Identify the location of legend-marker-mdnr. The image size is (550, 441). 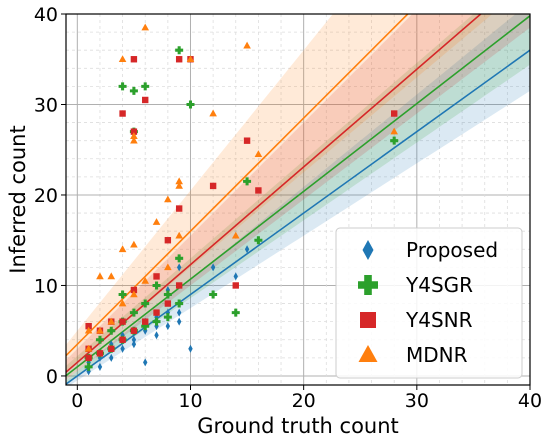
(368, 353).